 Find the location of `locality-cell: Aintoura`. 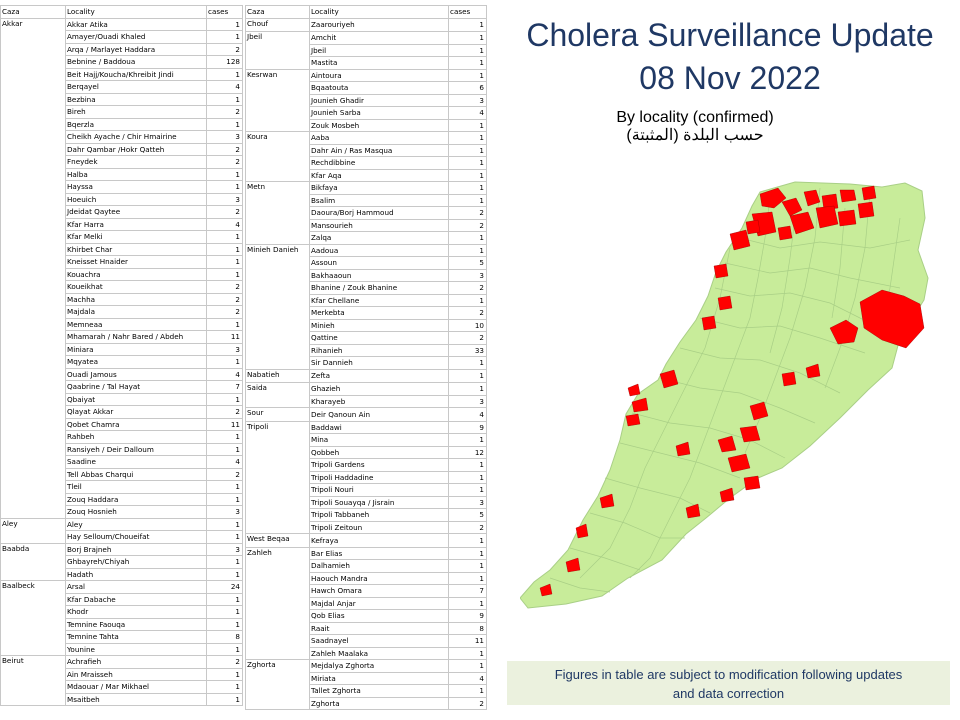

locality-cell: Aintoura is located at coordinates (379, 75).